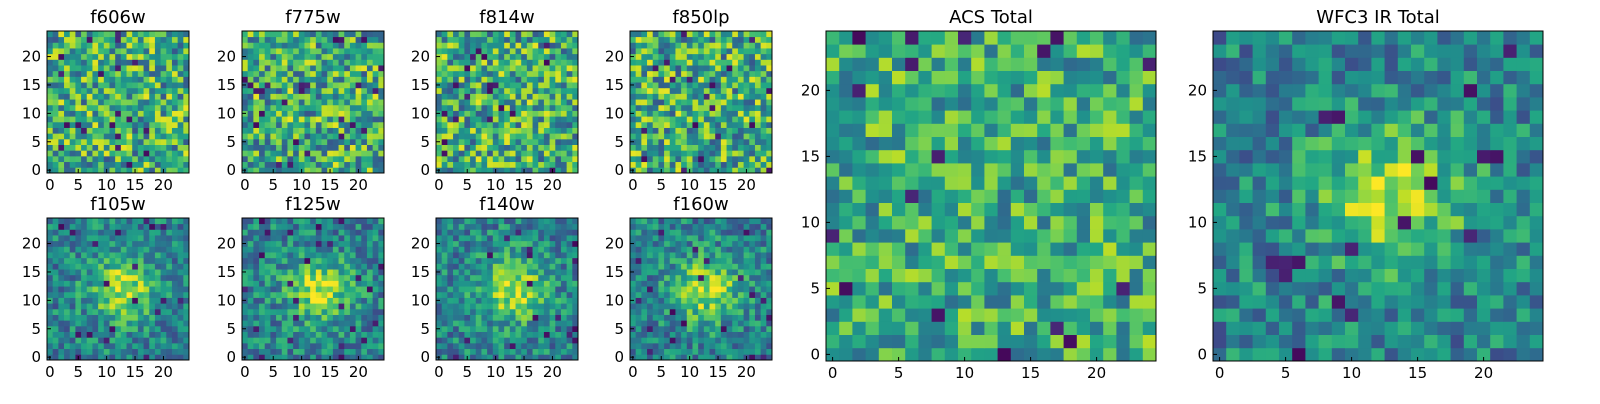 The height and width of the screenshot is (404, 1600). I want to click on y-tick-label: 20, so click(420, 244).